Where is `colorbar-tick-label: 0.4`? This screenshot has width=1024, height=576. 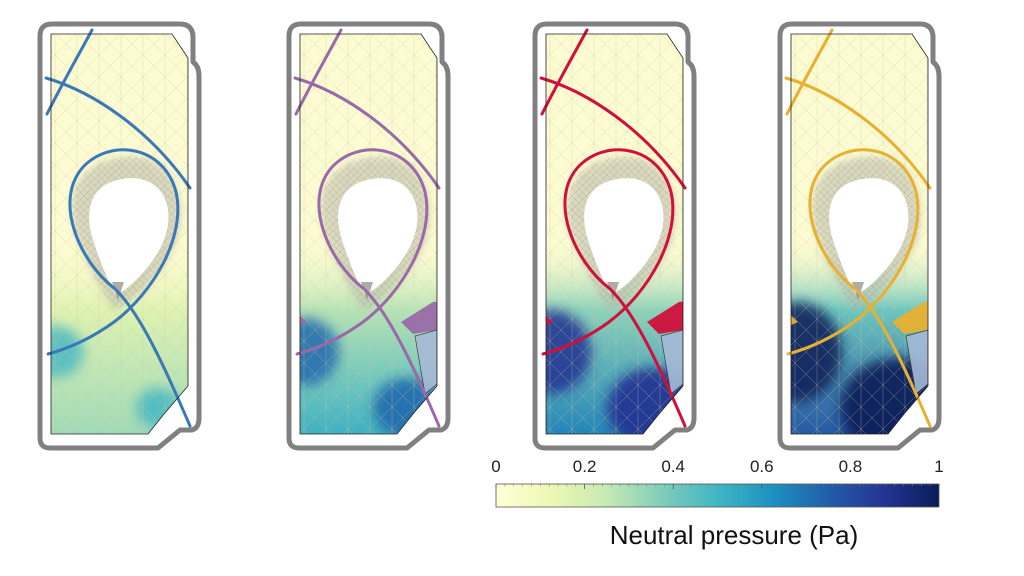
colorbar-tick-label: 0.4 is located at coordinates (673, 466).